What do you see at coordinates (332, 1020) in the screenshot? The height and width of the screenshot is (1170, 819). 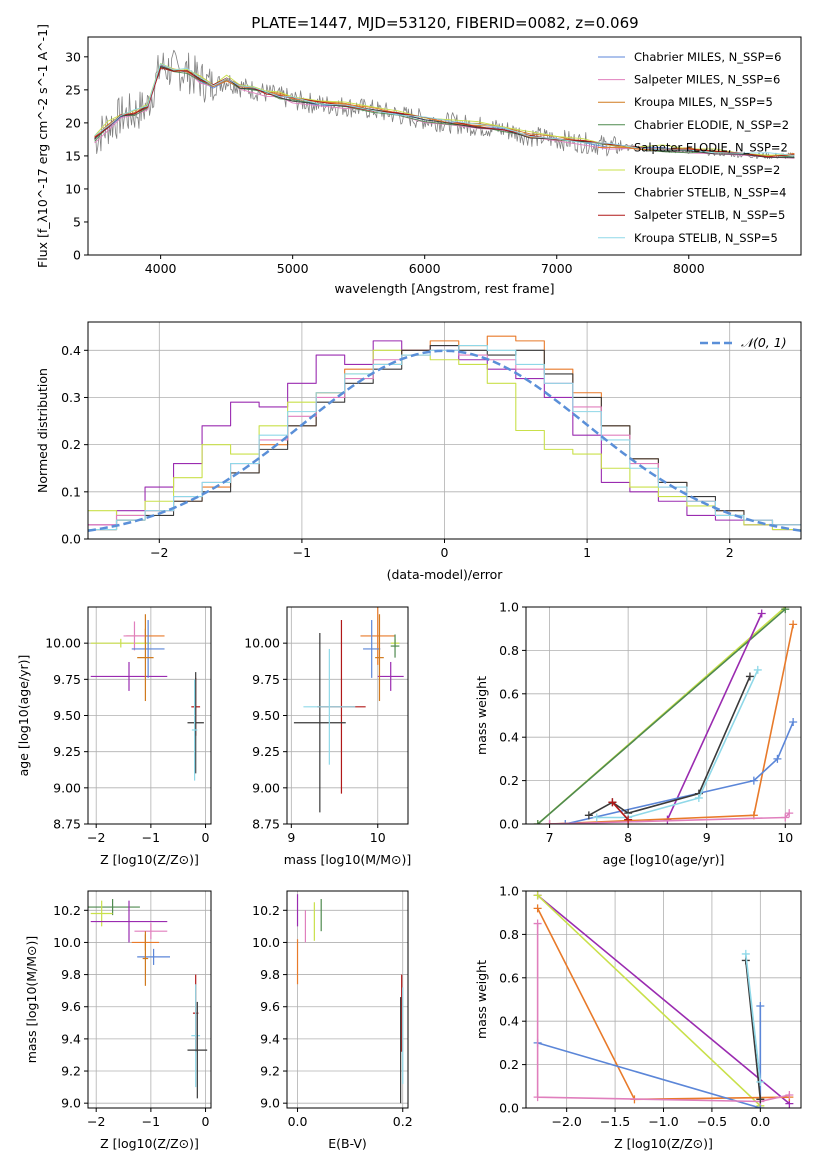 I see `mass-vs-ebv-panel: E(B-V) 0.0 0.2 9.0 9.2 9.4 9.6 9.8 10.0 10.2` at bounding box center [332, 1020].